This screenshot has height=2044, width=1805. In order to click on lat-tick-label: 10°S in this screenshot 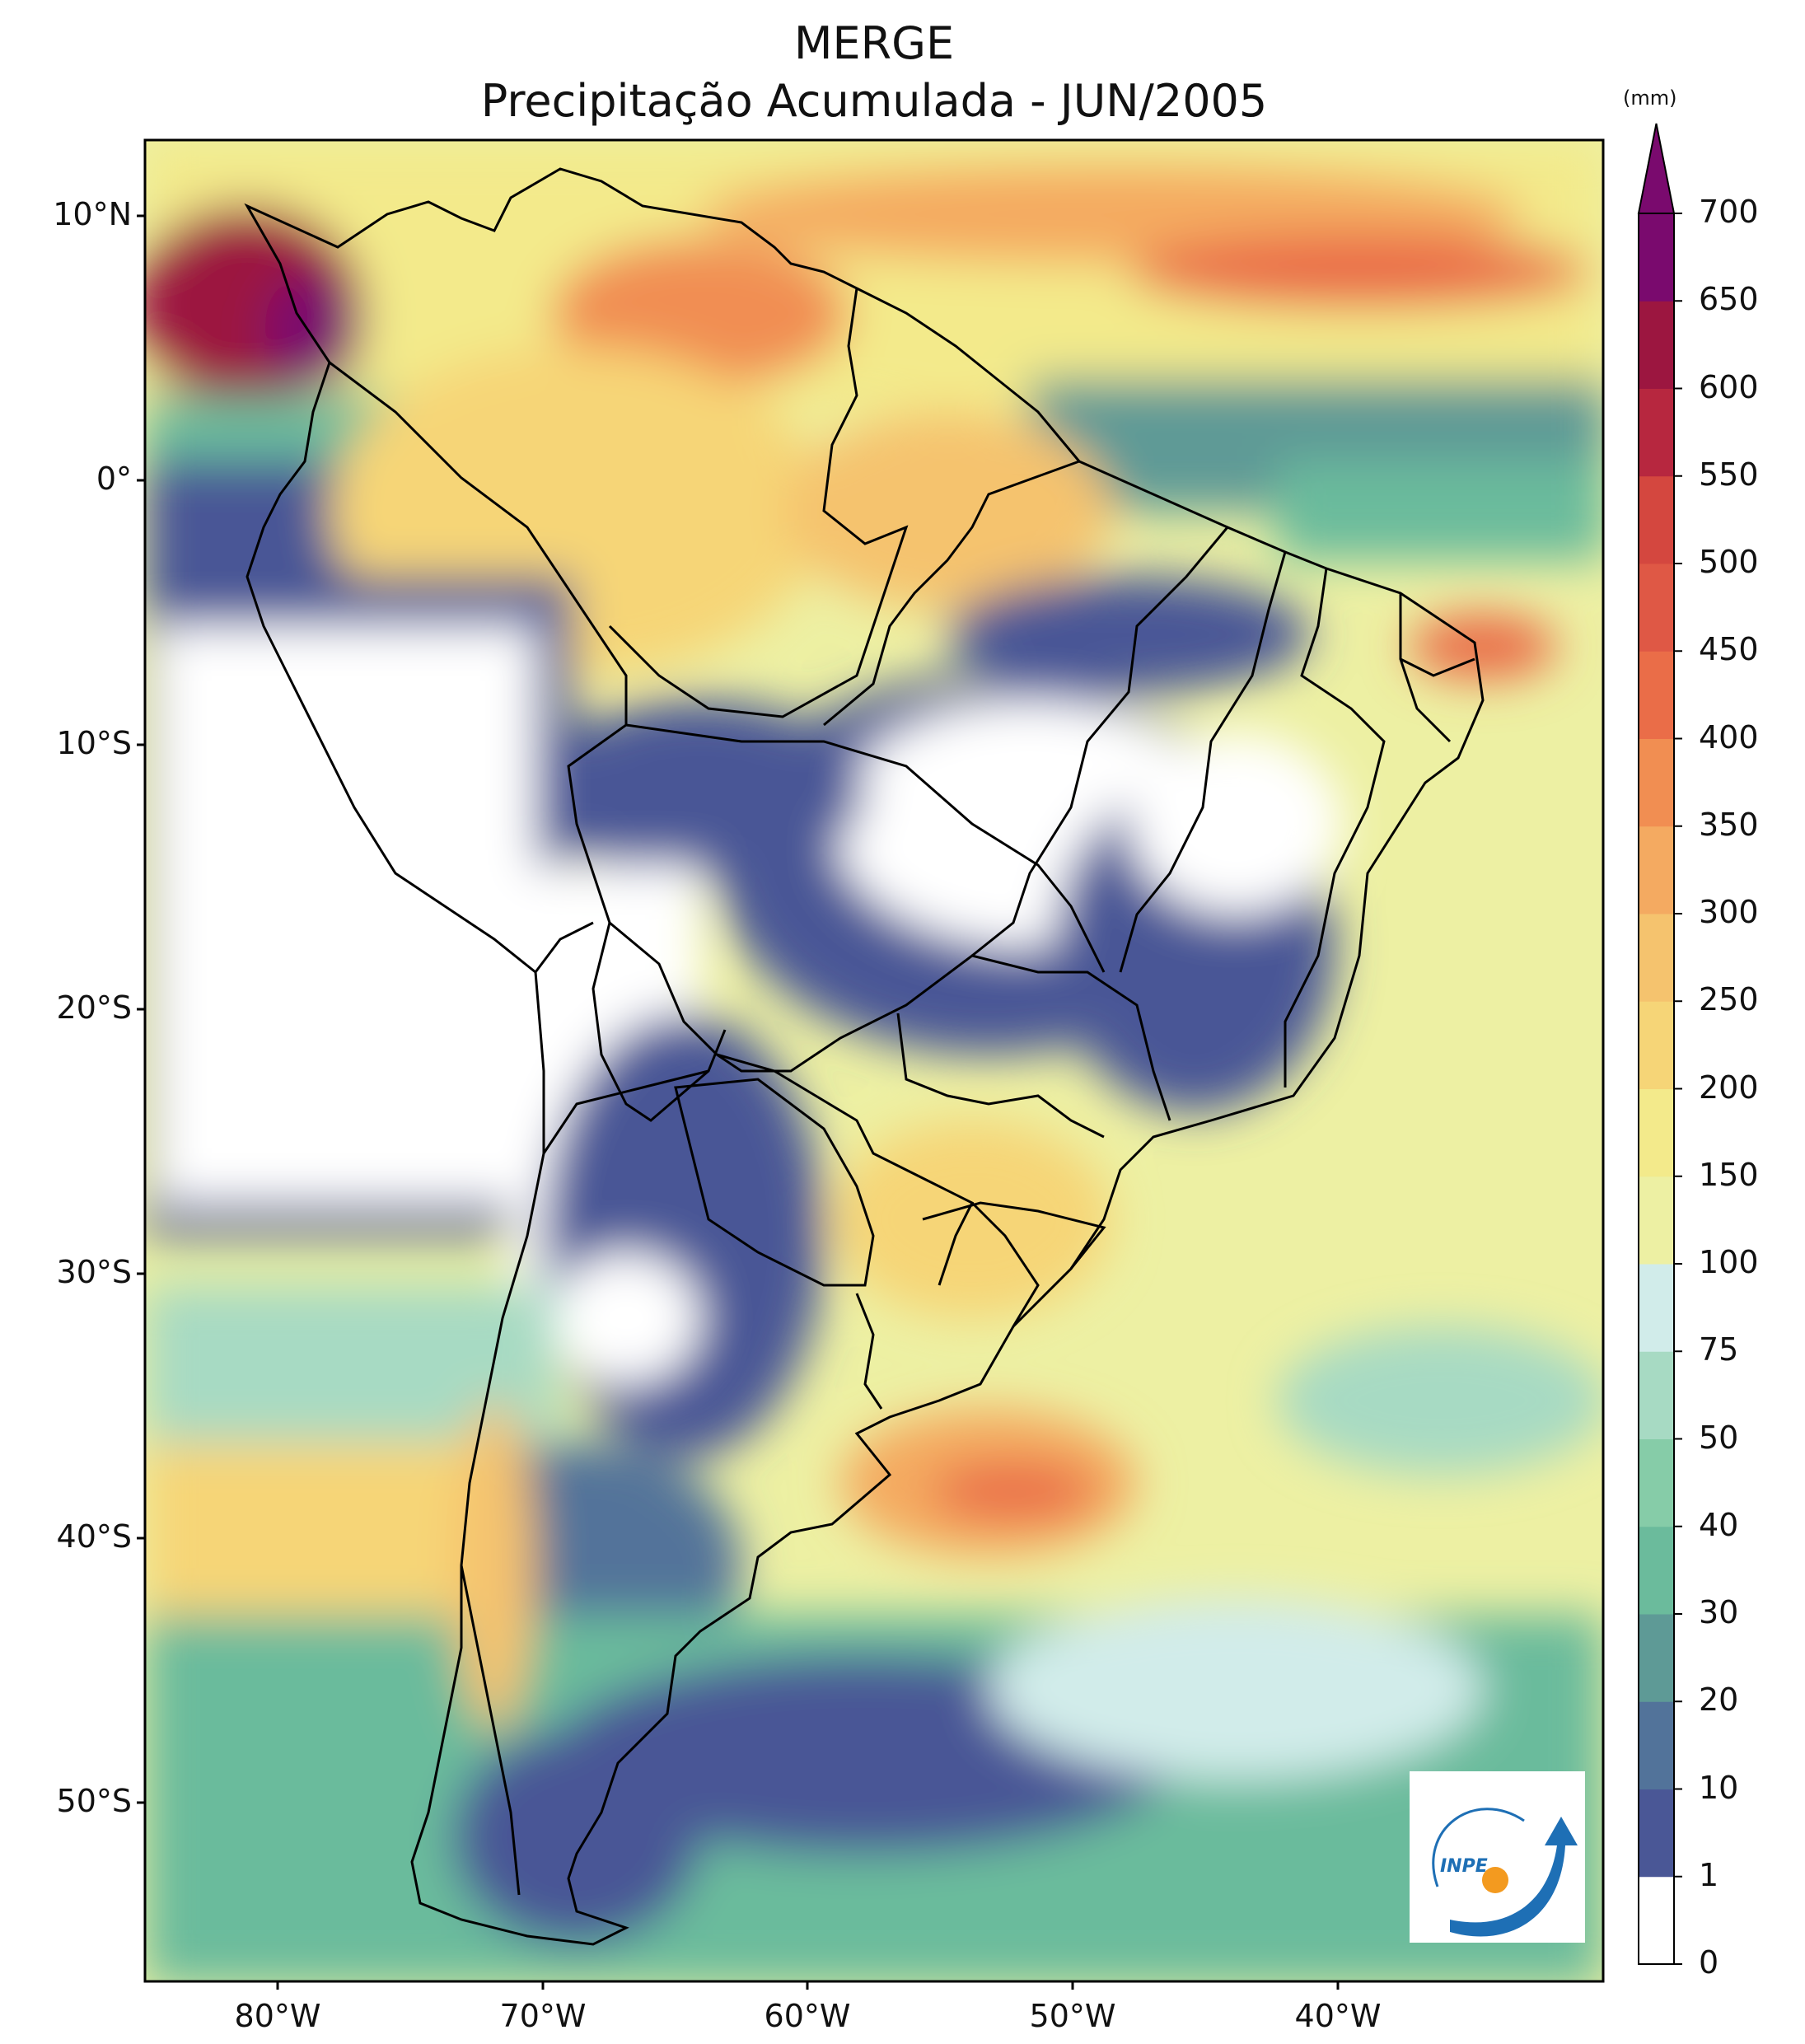, I will do `click(94, 743)`.